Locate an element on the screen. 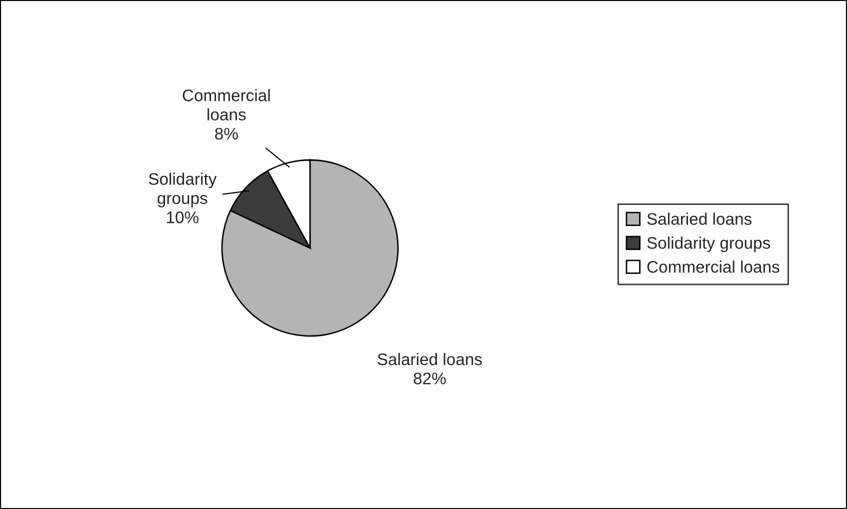 The height and width of the screenshot is (509, 847). legend-label: Salaried loans is located at coordinates (699, 218).